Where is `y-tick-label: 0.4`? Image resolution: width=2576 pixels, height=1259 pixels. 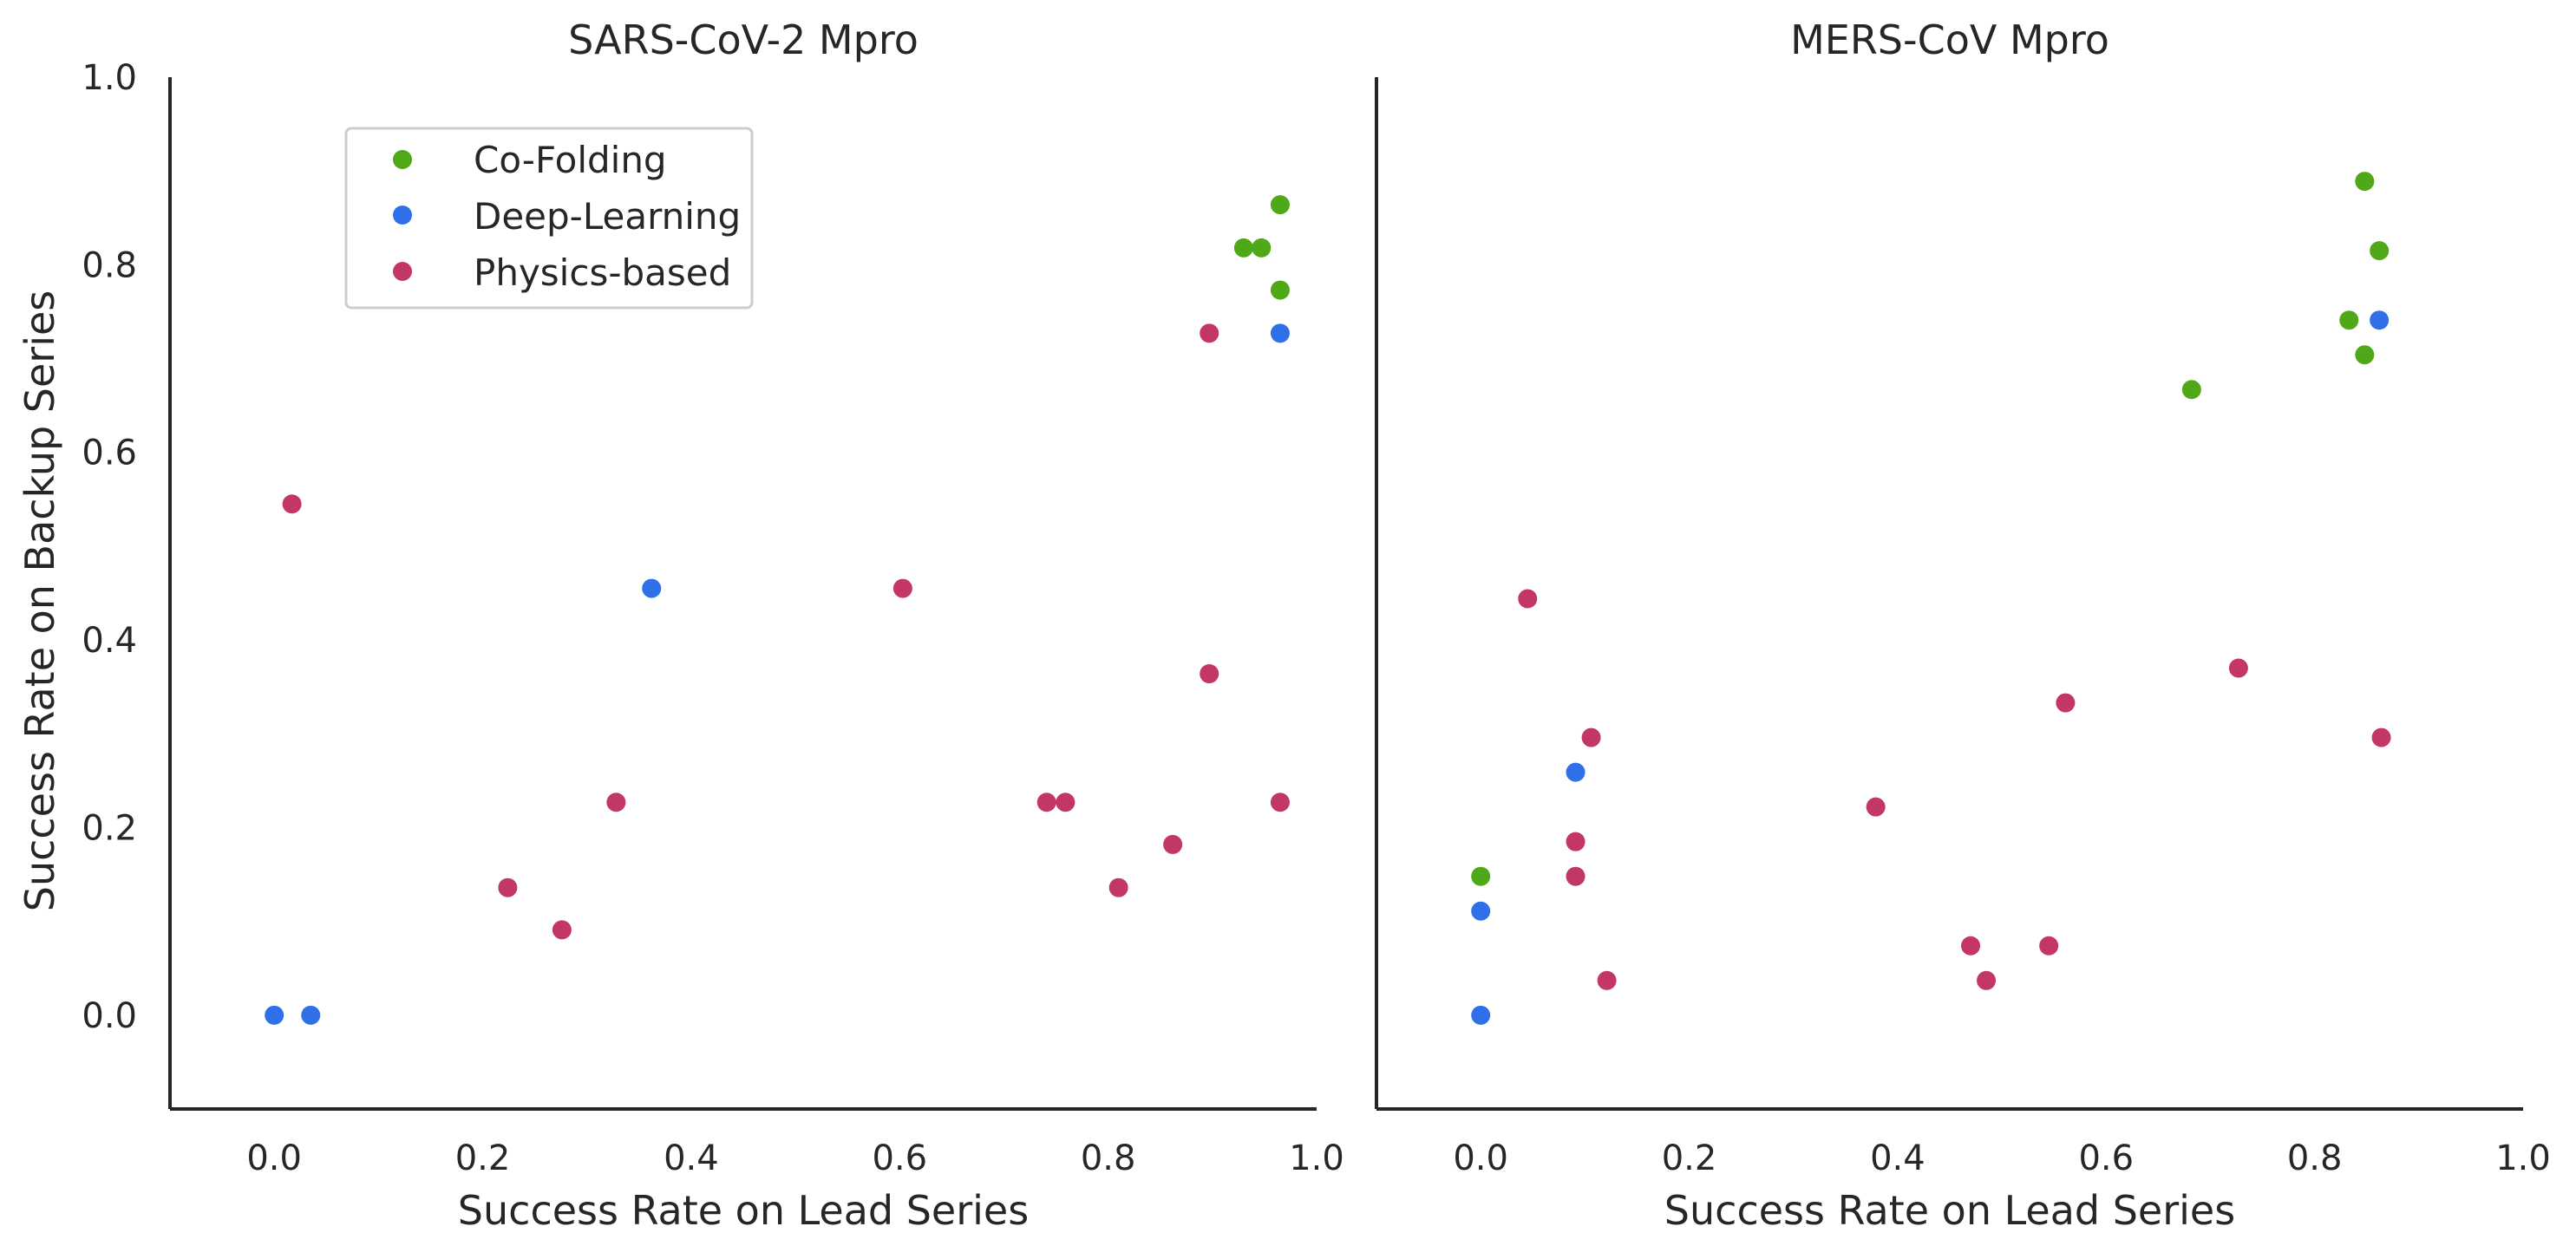
y-tick-label: 0.4 is located at coordinates (109, 641).